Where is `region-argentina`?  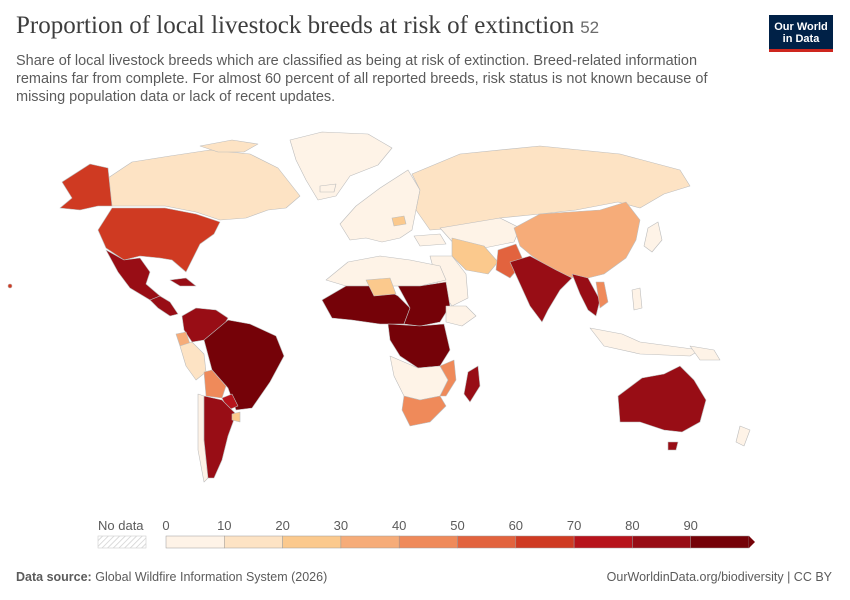
region-argentina is located at coordinates (220, 437).